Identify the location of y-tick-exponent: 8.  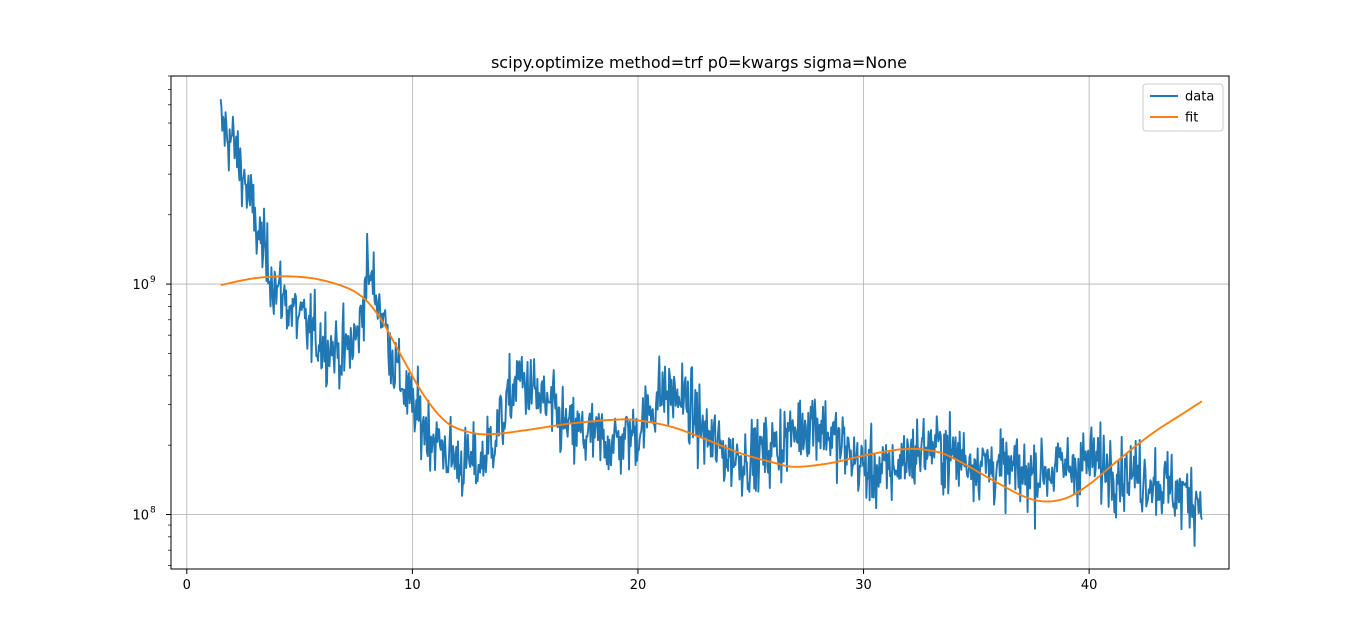
(153, 510).